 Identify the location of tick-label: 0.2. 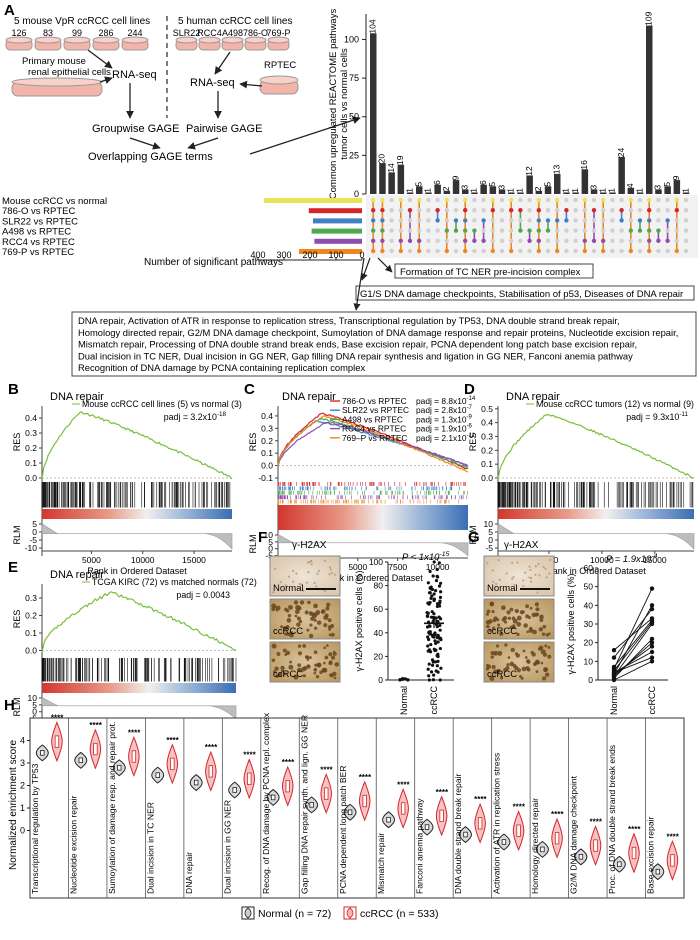
(487, 450).